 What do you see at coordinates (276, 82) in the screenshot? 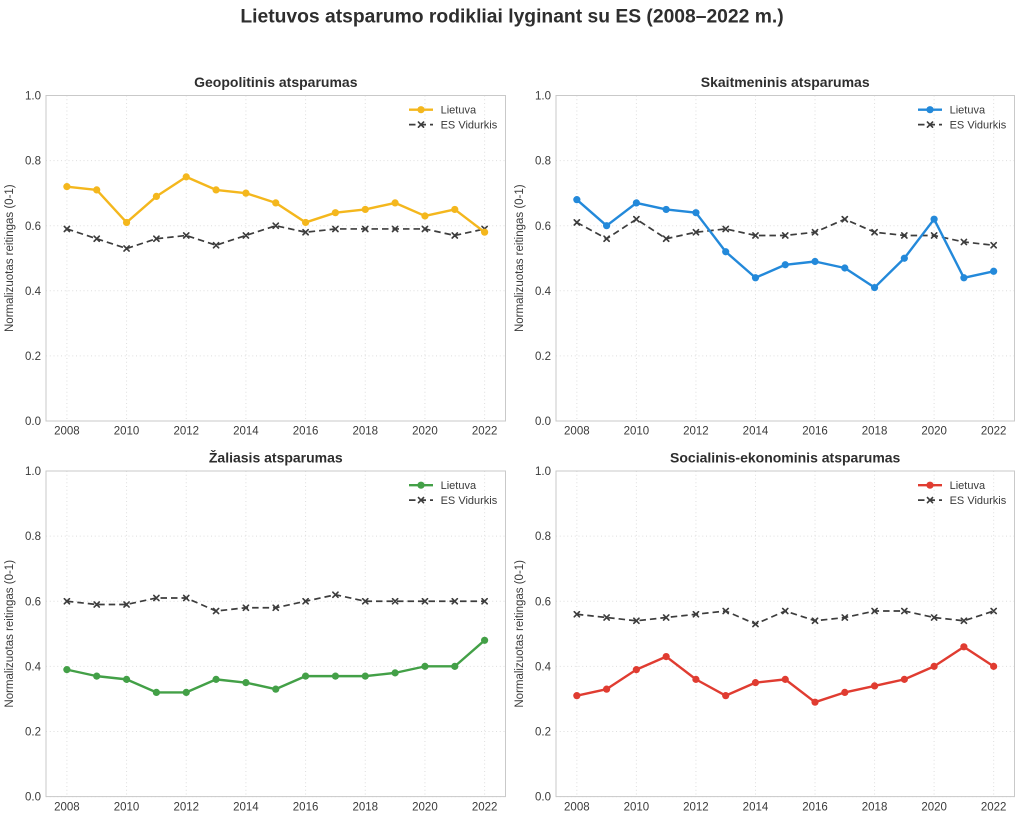
I see `svg-text: Geopolitinis atsparumas` at bounding box center [276, 82].